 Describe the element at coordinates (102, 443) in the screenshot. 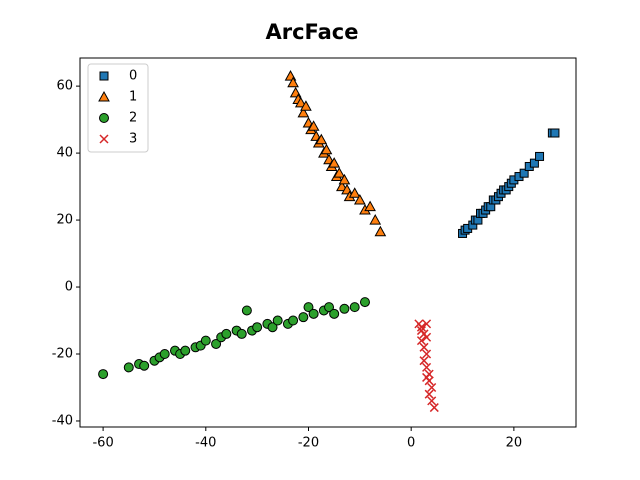

I see `x-tick-label: -60` at that location.